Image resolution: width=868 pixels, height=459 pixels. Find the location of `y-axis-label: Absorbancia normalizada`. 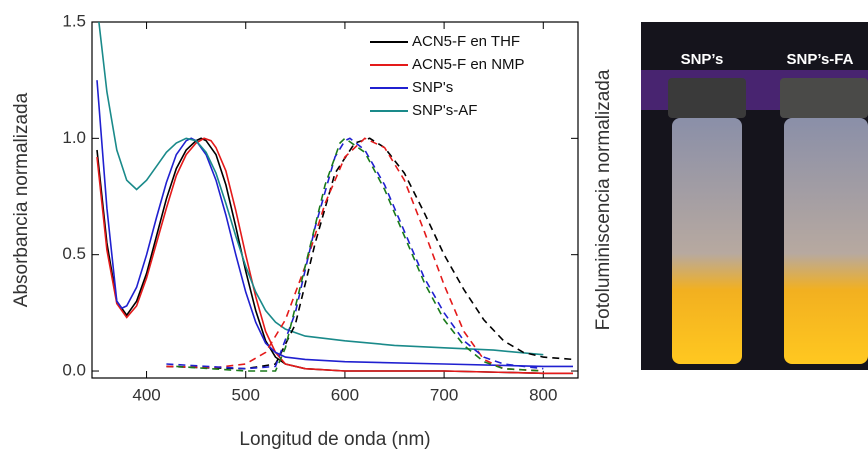

y-axis-label: Absorbancia normalizada is located at coordinates (21, 199).